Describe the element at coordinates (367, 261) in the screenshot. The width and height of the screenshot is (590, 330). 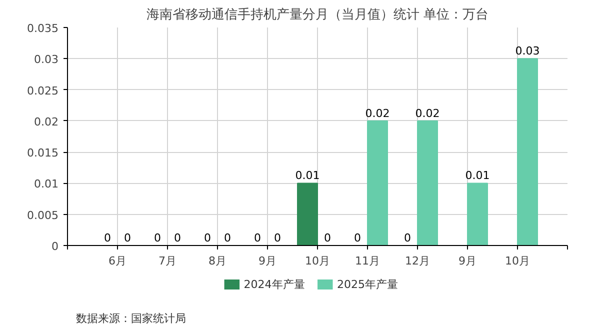
I see `x-tick-label: 11月` at that location.